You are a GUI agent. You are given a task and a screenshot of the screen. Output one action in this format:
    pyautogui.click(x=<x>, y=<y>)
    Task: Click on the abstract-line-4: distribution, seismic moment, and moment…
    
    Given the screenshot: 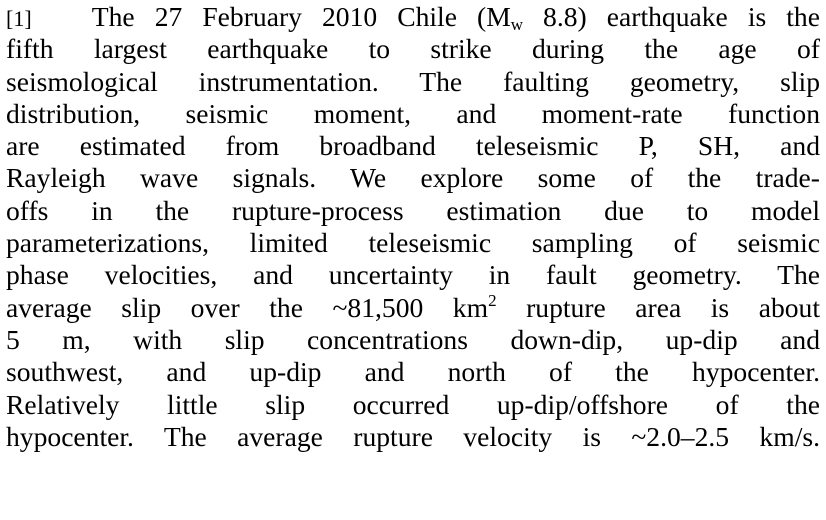 What is the action you would take?
    pyautogui.click(x=413, y=113)
    